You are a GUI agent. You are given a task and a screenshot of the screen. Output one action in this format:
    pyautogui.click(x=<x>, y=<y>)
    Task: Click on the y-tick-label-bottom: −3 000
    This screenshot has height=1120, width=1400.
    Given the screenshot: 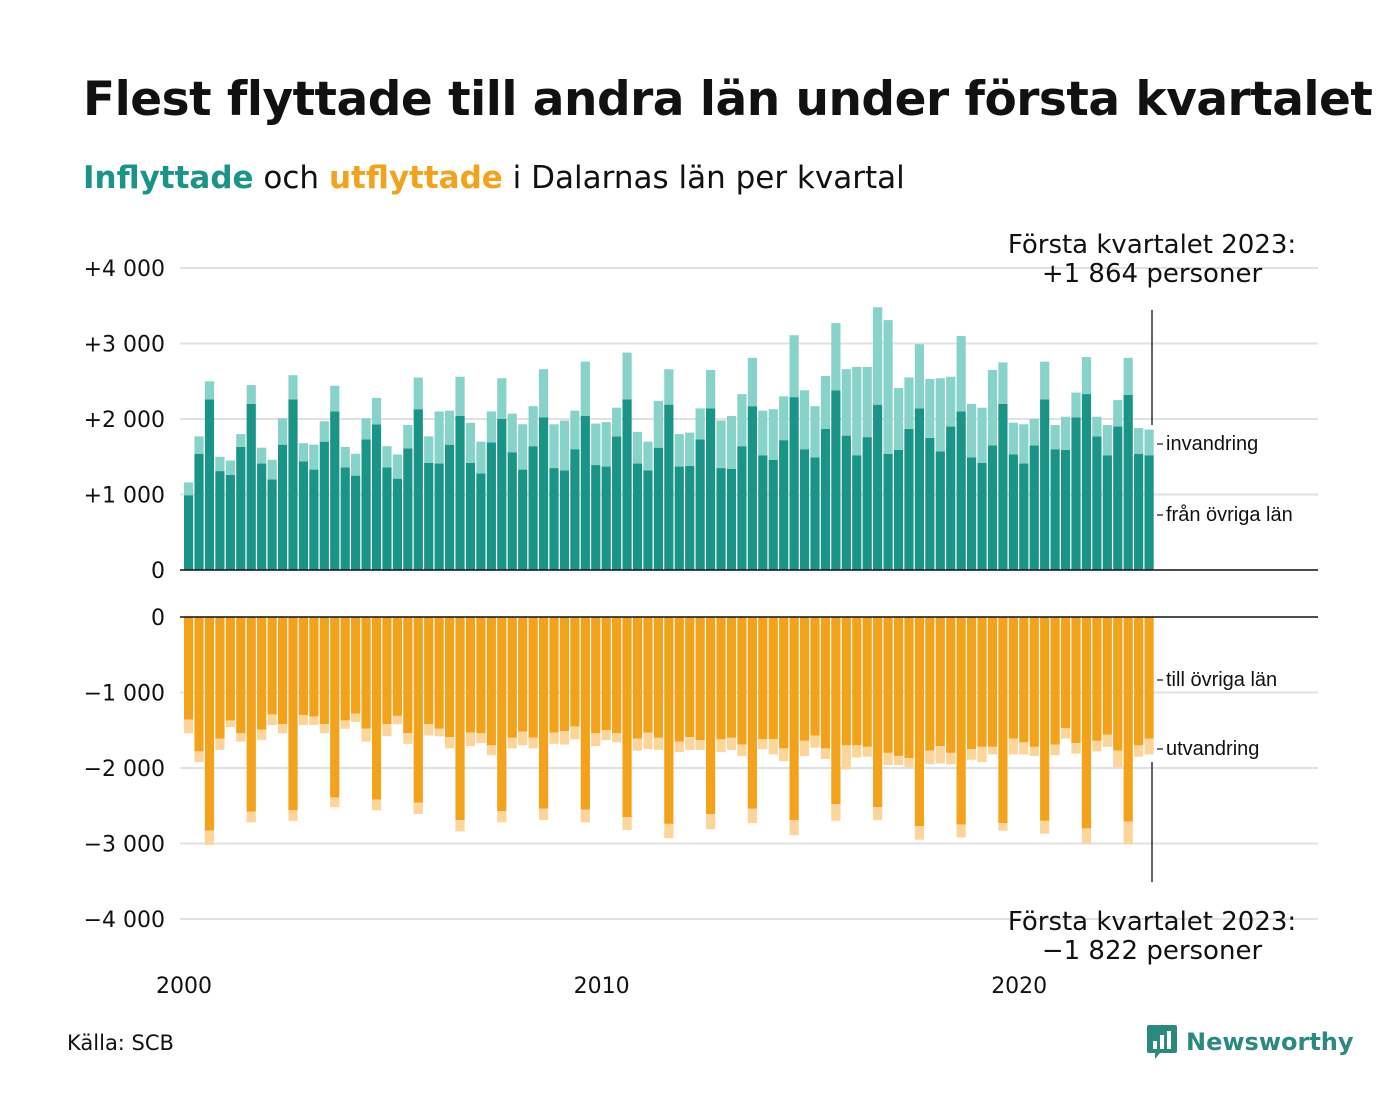 What is the action you would take?
    pyautogui.click(x=124, y=845)
    